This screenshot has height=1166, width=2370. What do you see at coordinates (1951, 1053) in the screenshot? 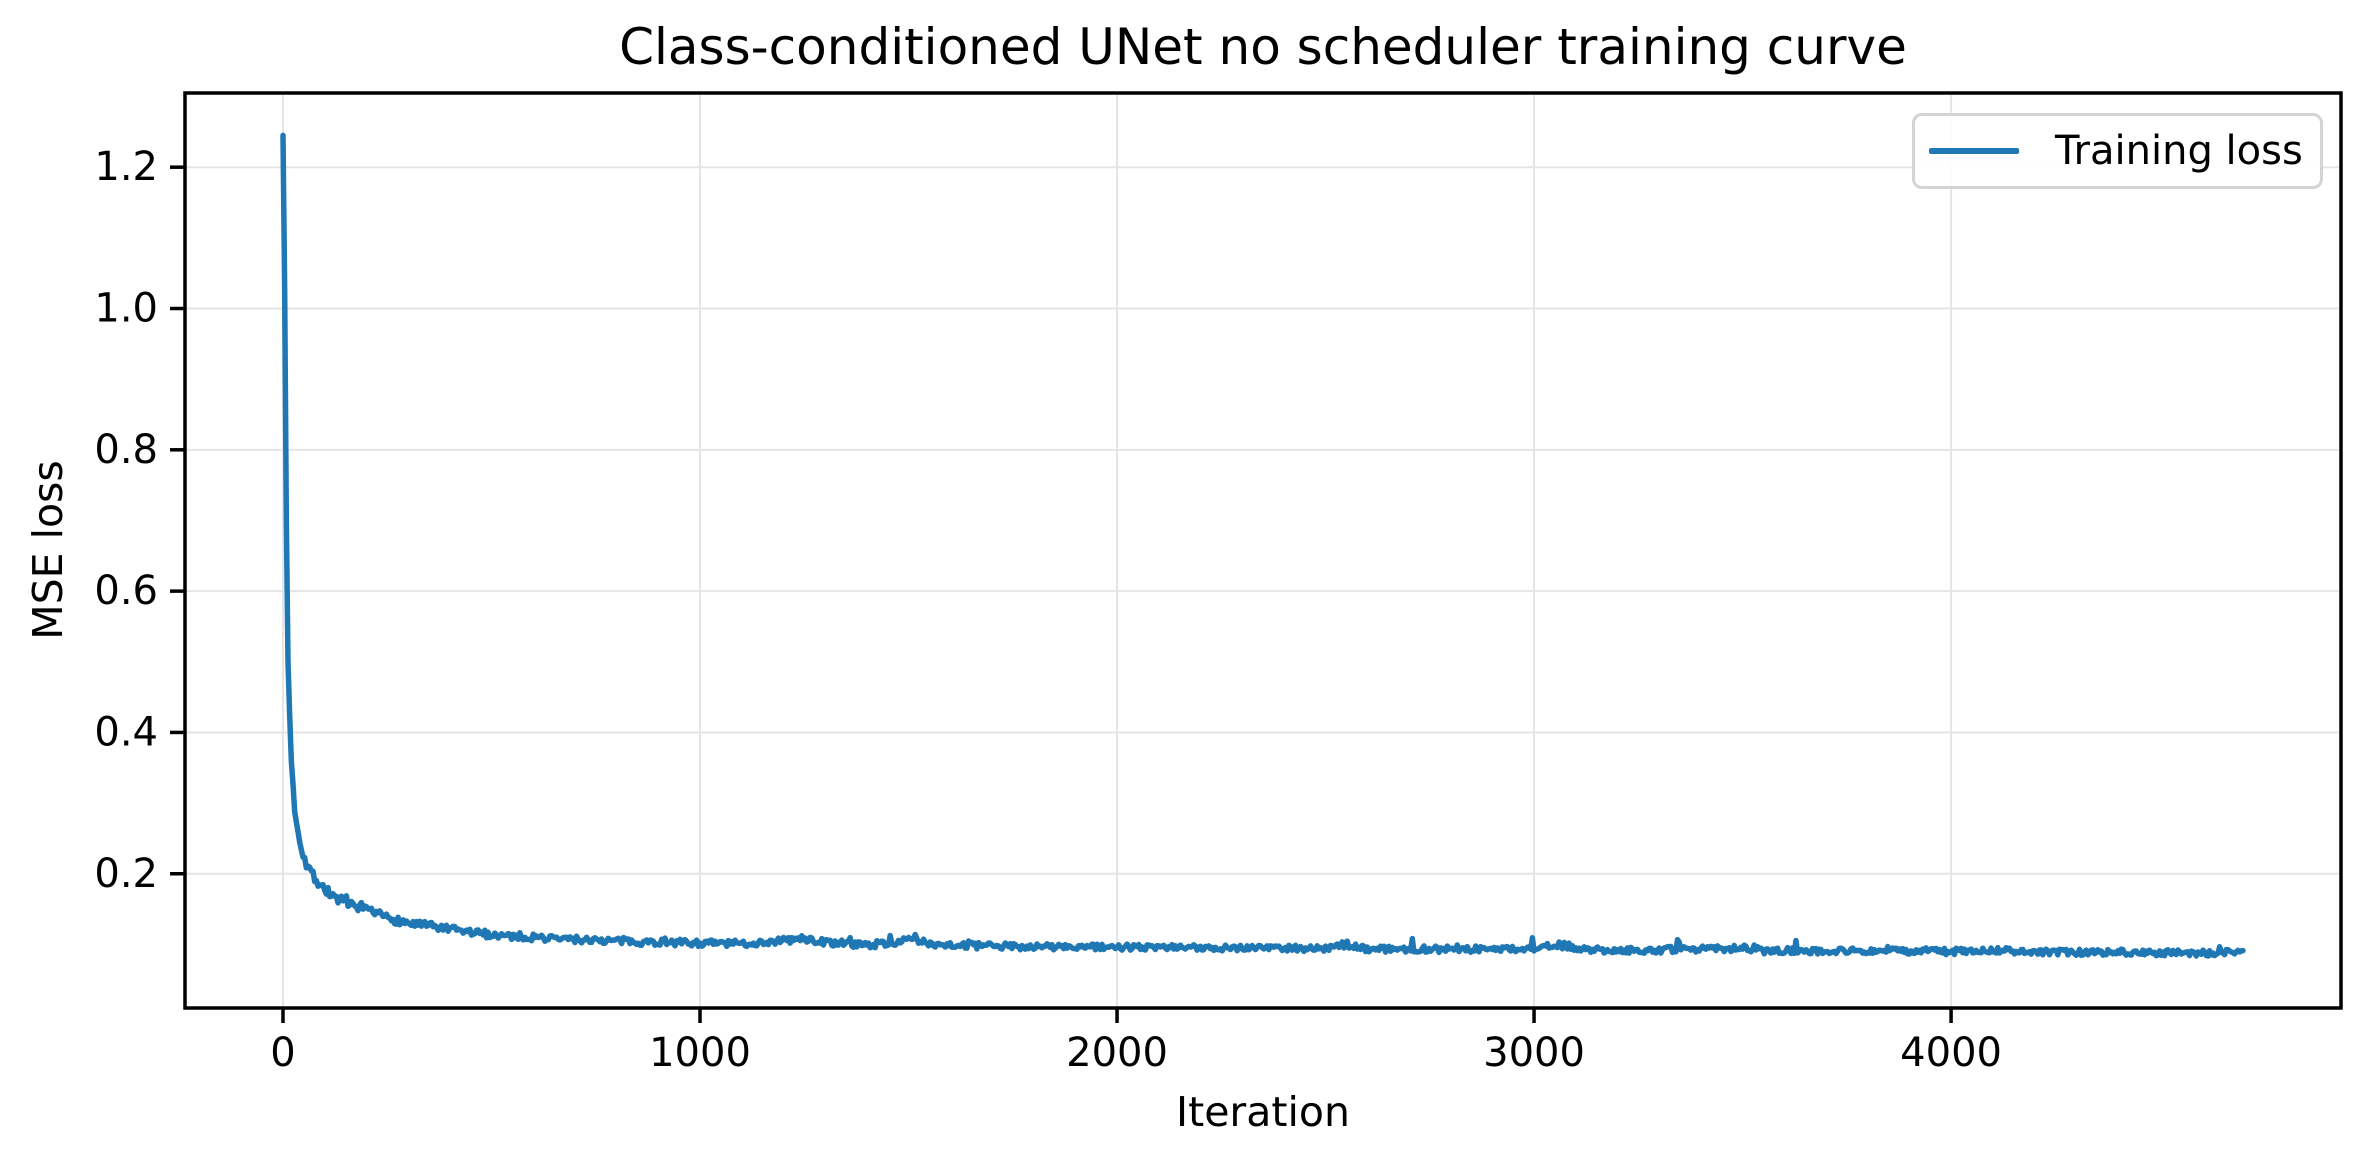
I see `x-tick-label: 4000` at bounding box center [1951, 1053].